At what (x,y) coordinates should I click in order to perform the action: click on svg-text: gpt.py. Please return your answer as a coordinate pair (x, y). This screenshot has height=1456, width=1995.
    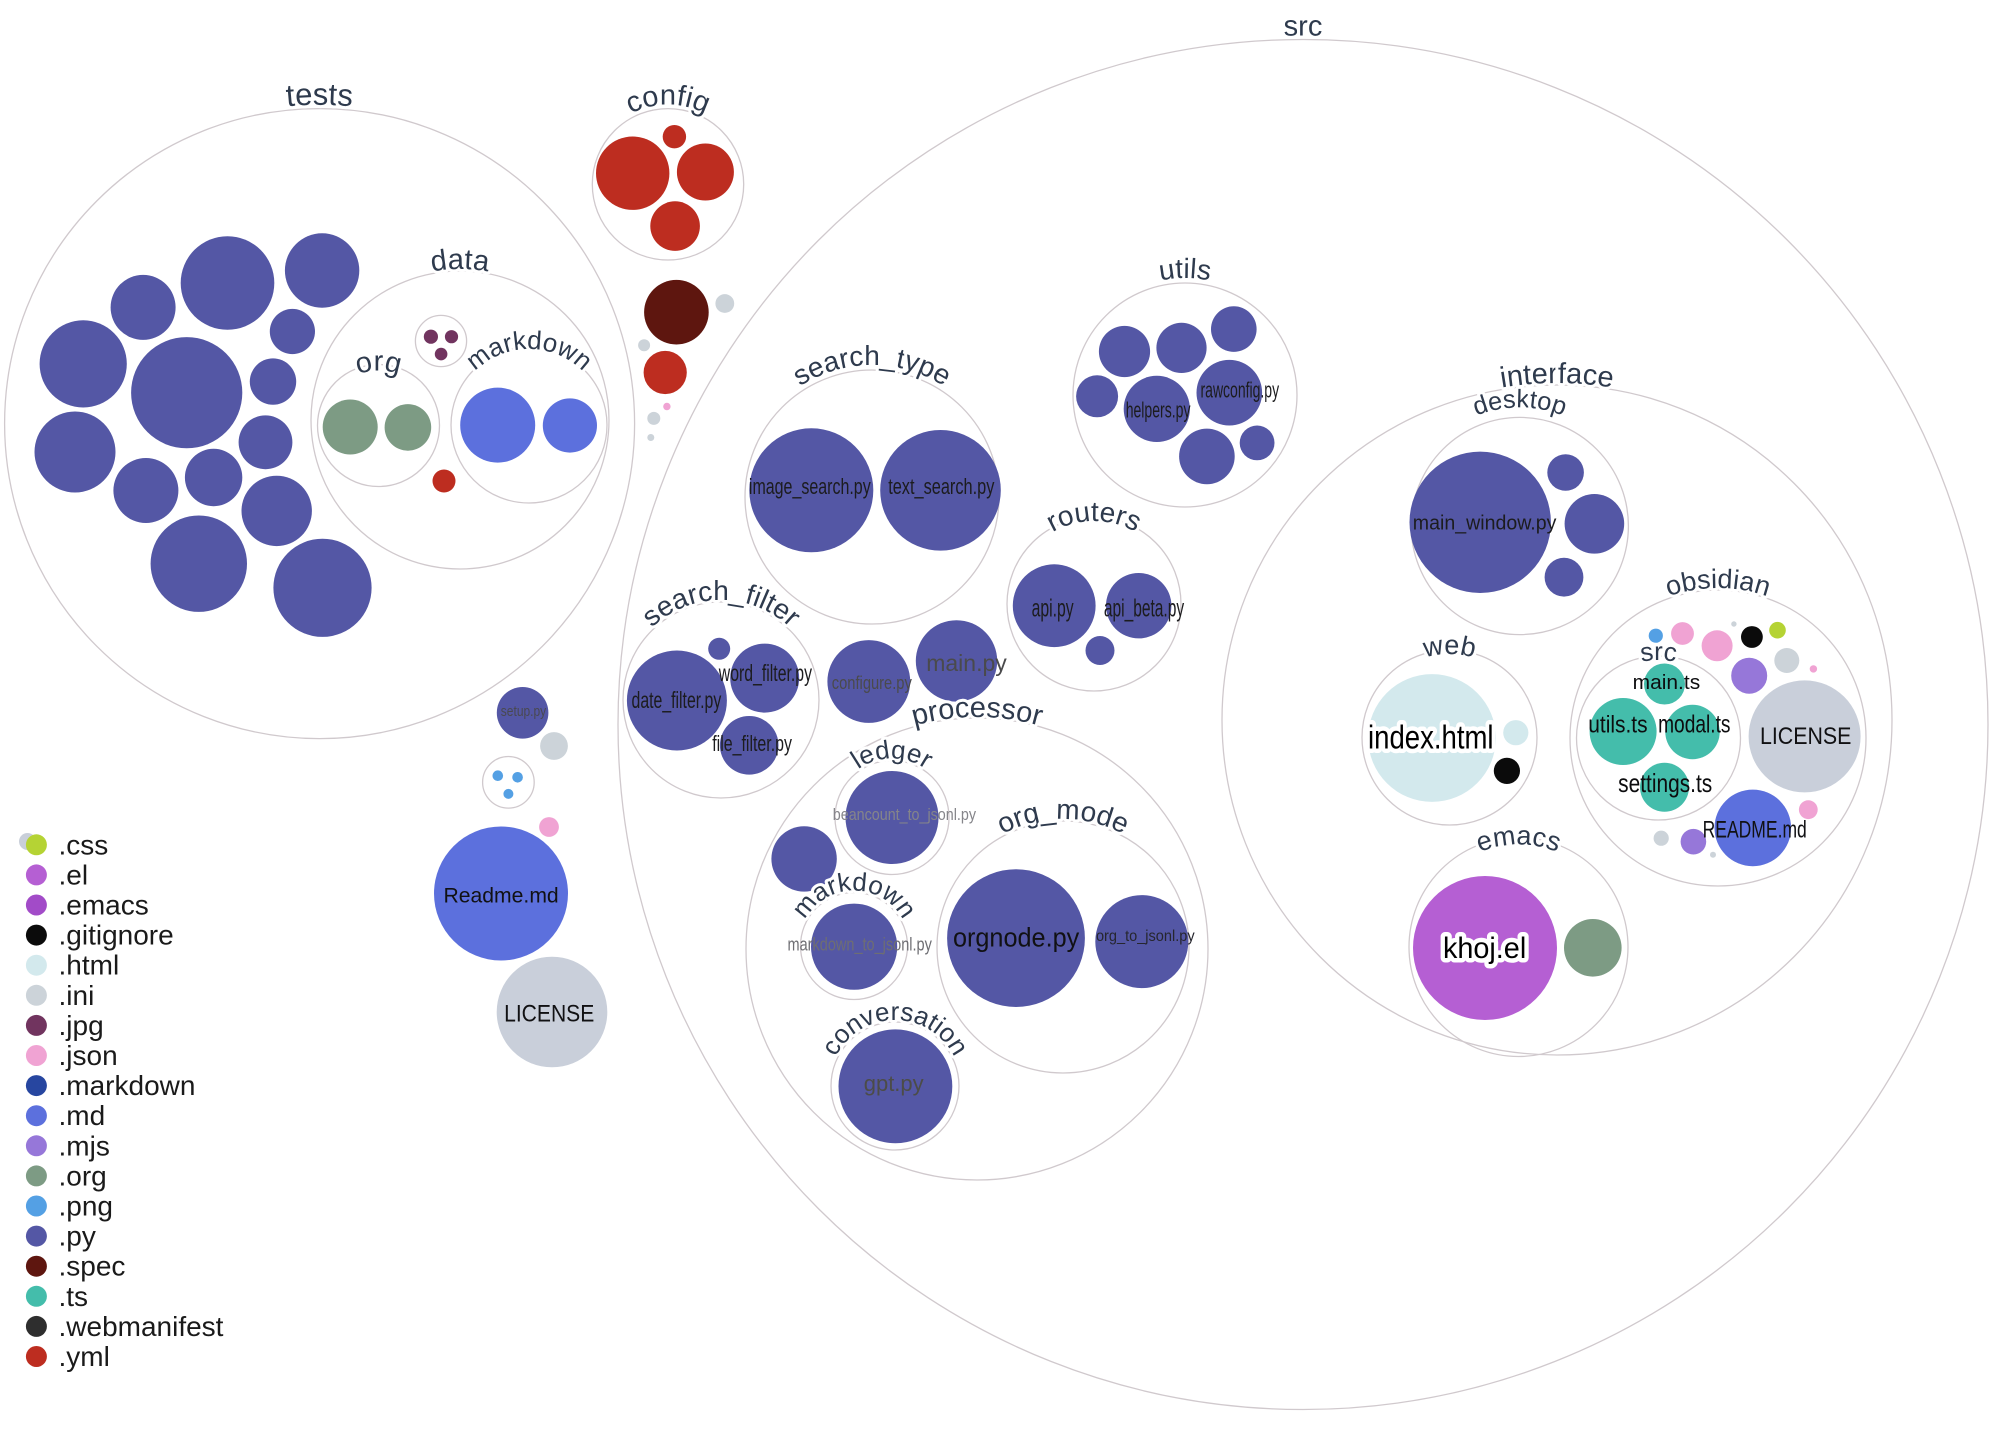
    Looking at the image, I should click on (894, 1083).